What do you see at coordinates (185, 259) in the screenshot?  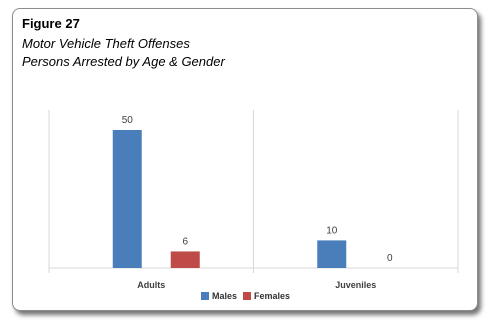 I see `bar-females-adults` at bounding box center [185, 259].